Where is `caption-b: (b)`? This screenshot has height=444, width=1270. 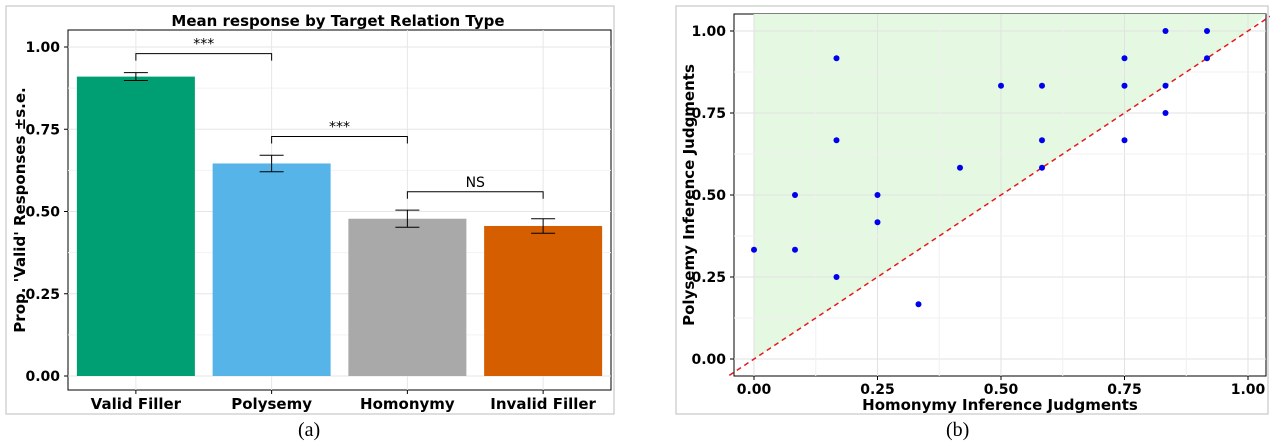
caption-b: (b) is located at coordinates (958, 430).